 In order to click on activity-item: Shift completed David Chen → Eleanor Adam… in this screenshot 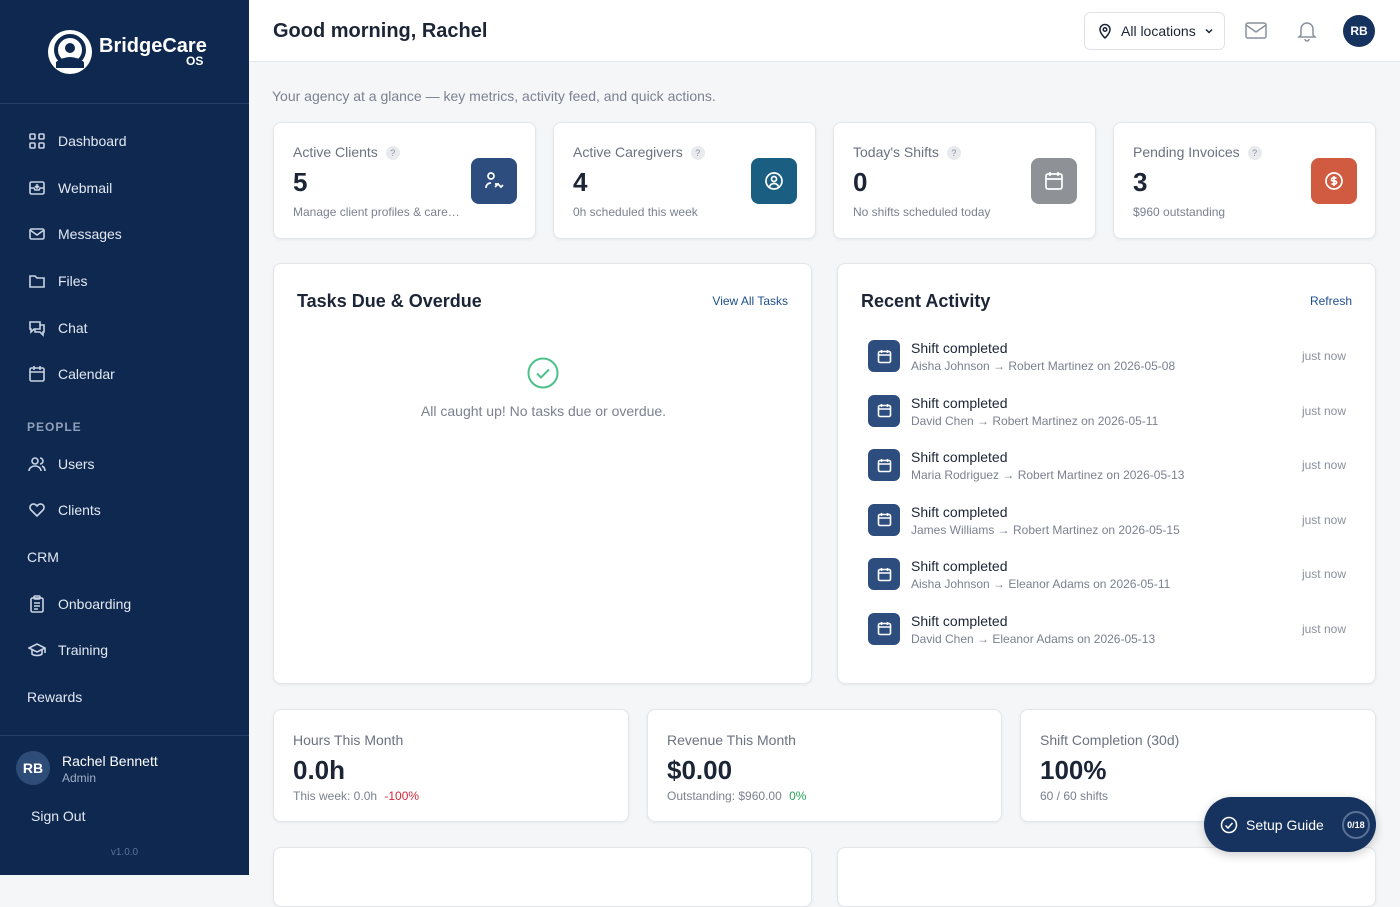, I will do `click(1107, 630)`.